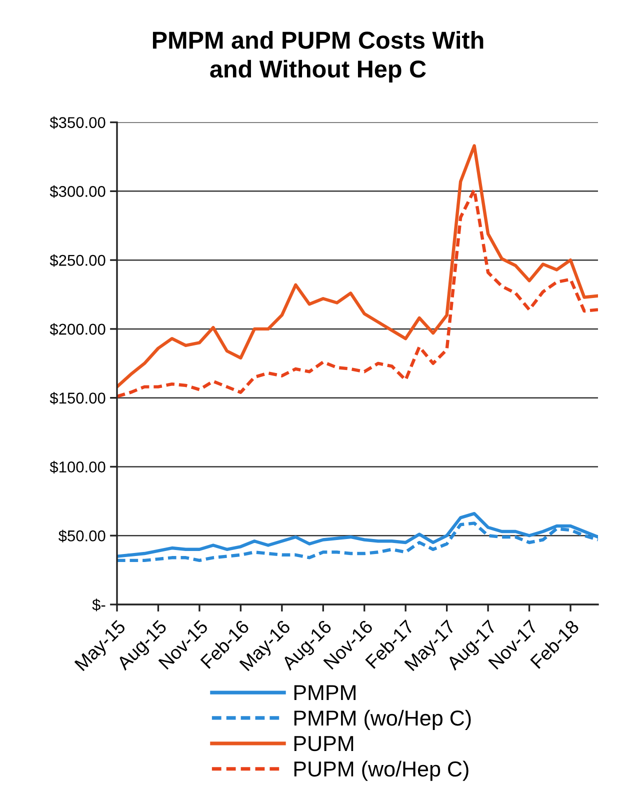  Describe the element at coordinates (78, 467) in the screenshot. I see `y-tick-label: $100.00` at that location.